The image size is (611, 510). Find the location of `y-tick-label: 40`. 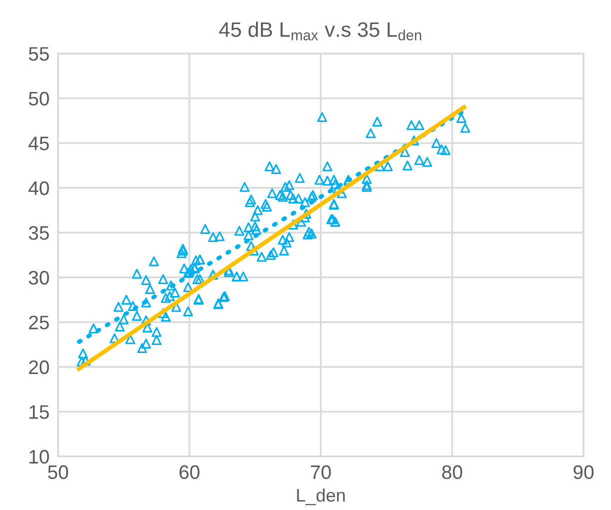

y-tick-label: 40 is located at coordinates (38, 188).